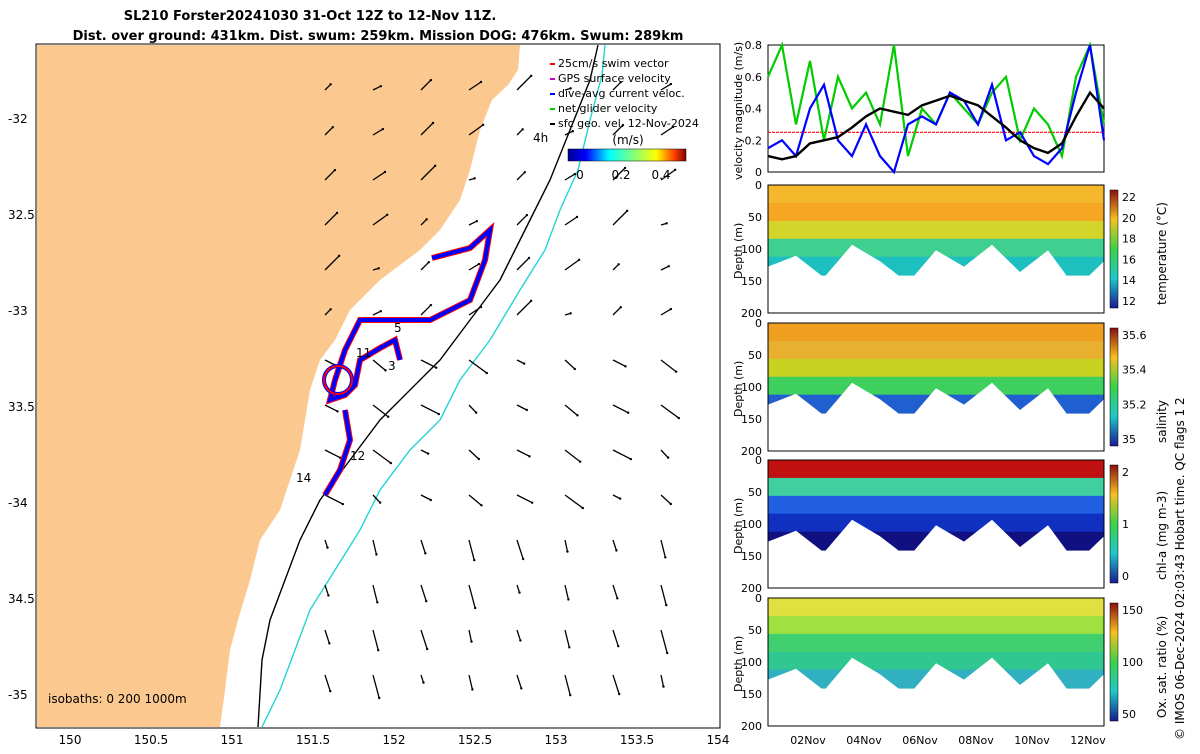 The height and width of the screenshot is (754, 1200). What do you see at coordinates (1125, 472) in the screenshot?
I see `heatmap-ctick: 2` at bounding box center [1125, 472].